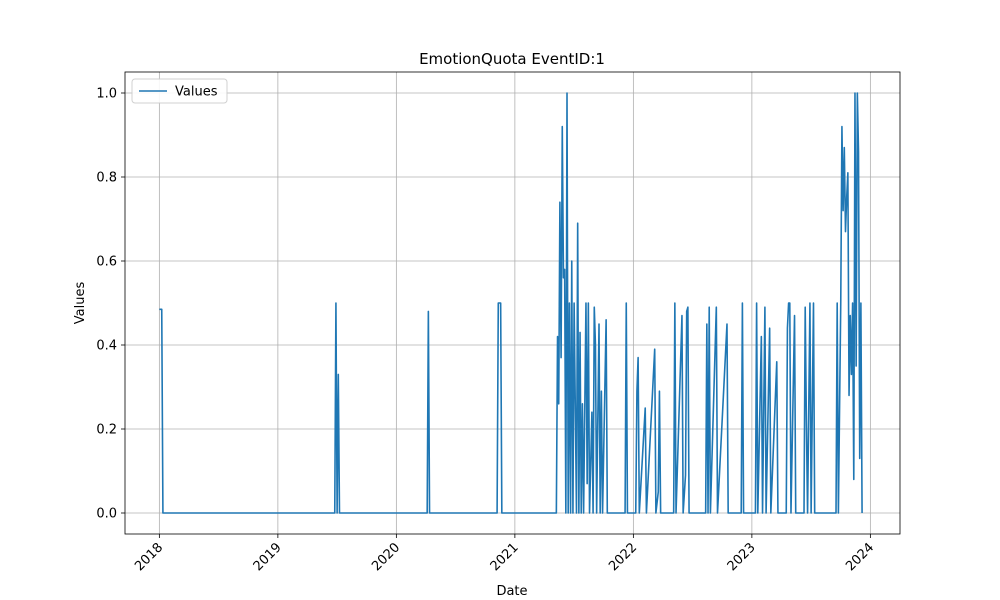  Describe the element at coordinates (106, 346) in the screenshot. I see `y-tick-label: 0.4` at that location.